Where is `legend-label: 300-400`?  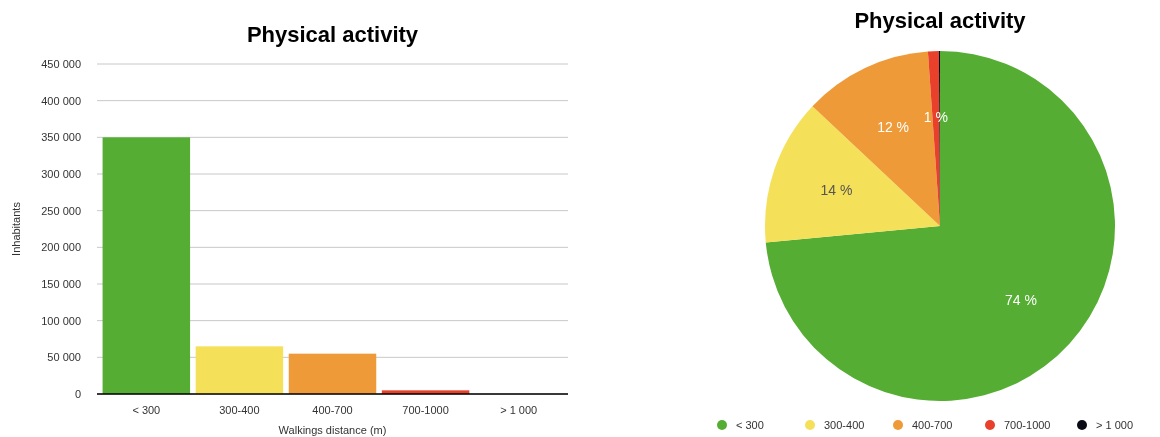
legend-label: 300-400 is located at coordinates (844, 424).